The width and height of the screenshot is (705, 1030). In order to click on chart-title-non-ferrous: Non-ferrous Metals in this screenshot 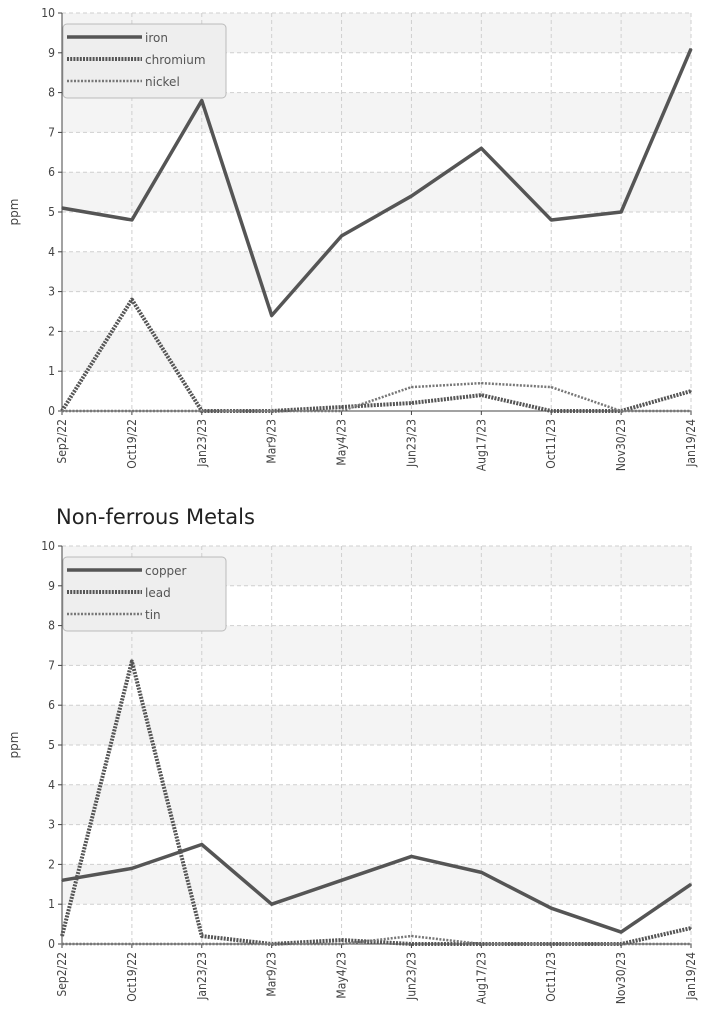, I will do `click(155, 517)`.